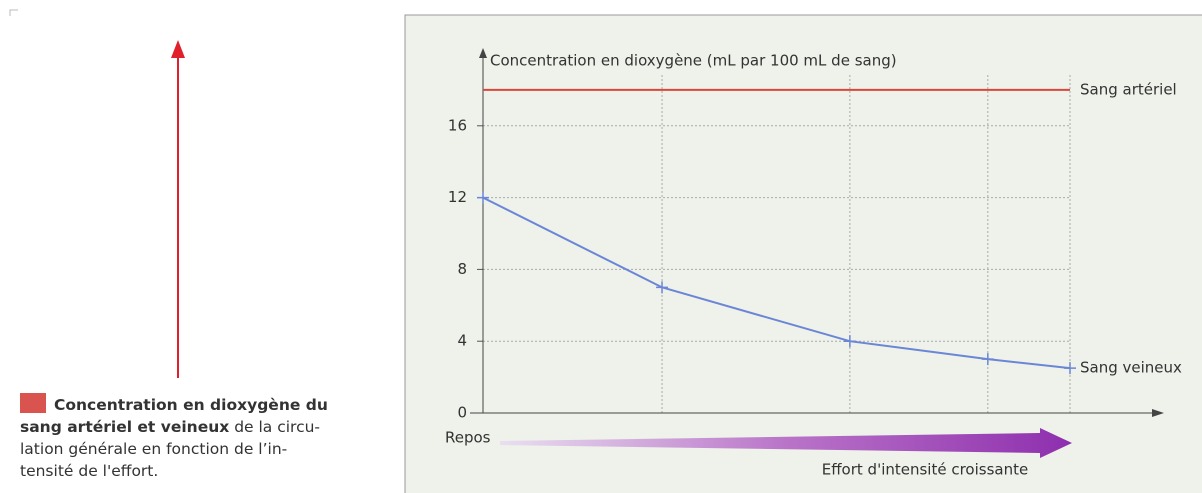 The height and width of the screenshot is (493, 1202). What do you see at coordinates (154, 449) in the screenshot?
I see `caption-normal: lation générale en fonction de l’in-` at bounding box center [154, 449].